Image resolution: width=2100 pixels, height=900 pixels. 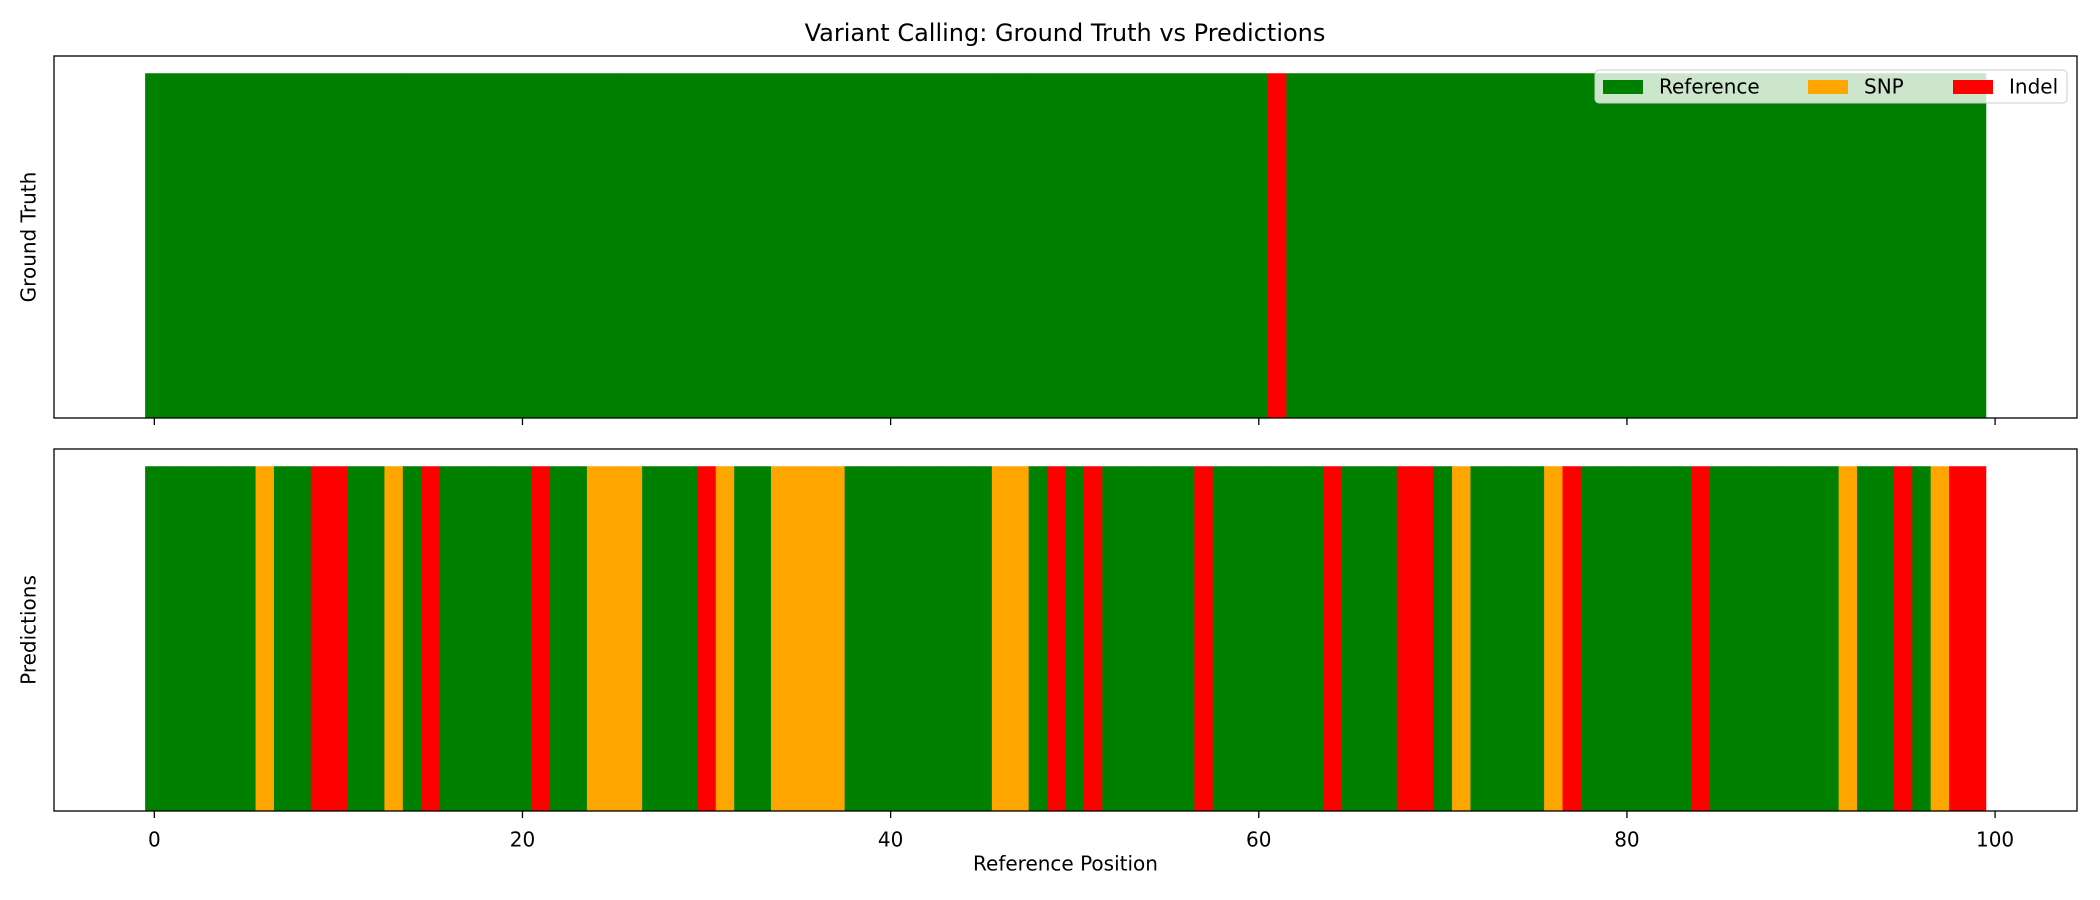 I want to click on legend-label: Reference, so click(x=1709, y=87).